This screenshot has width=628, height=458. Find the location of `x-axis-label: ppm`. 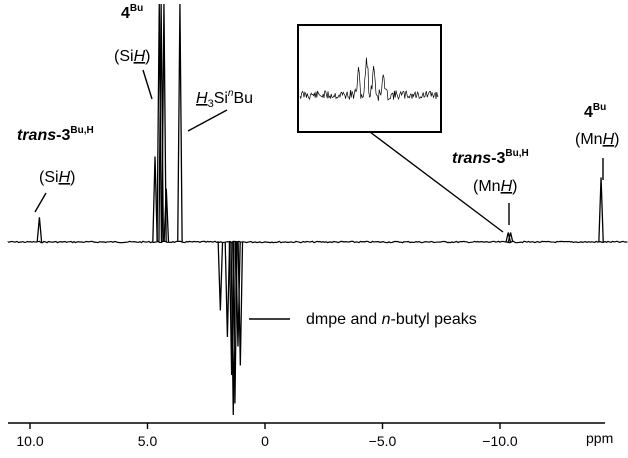

x-axis-label: ppm is located at coordinates (599, 438).